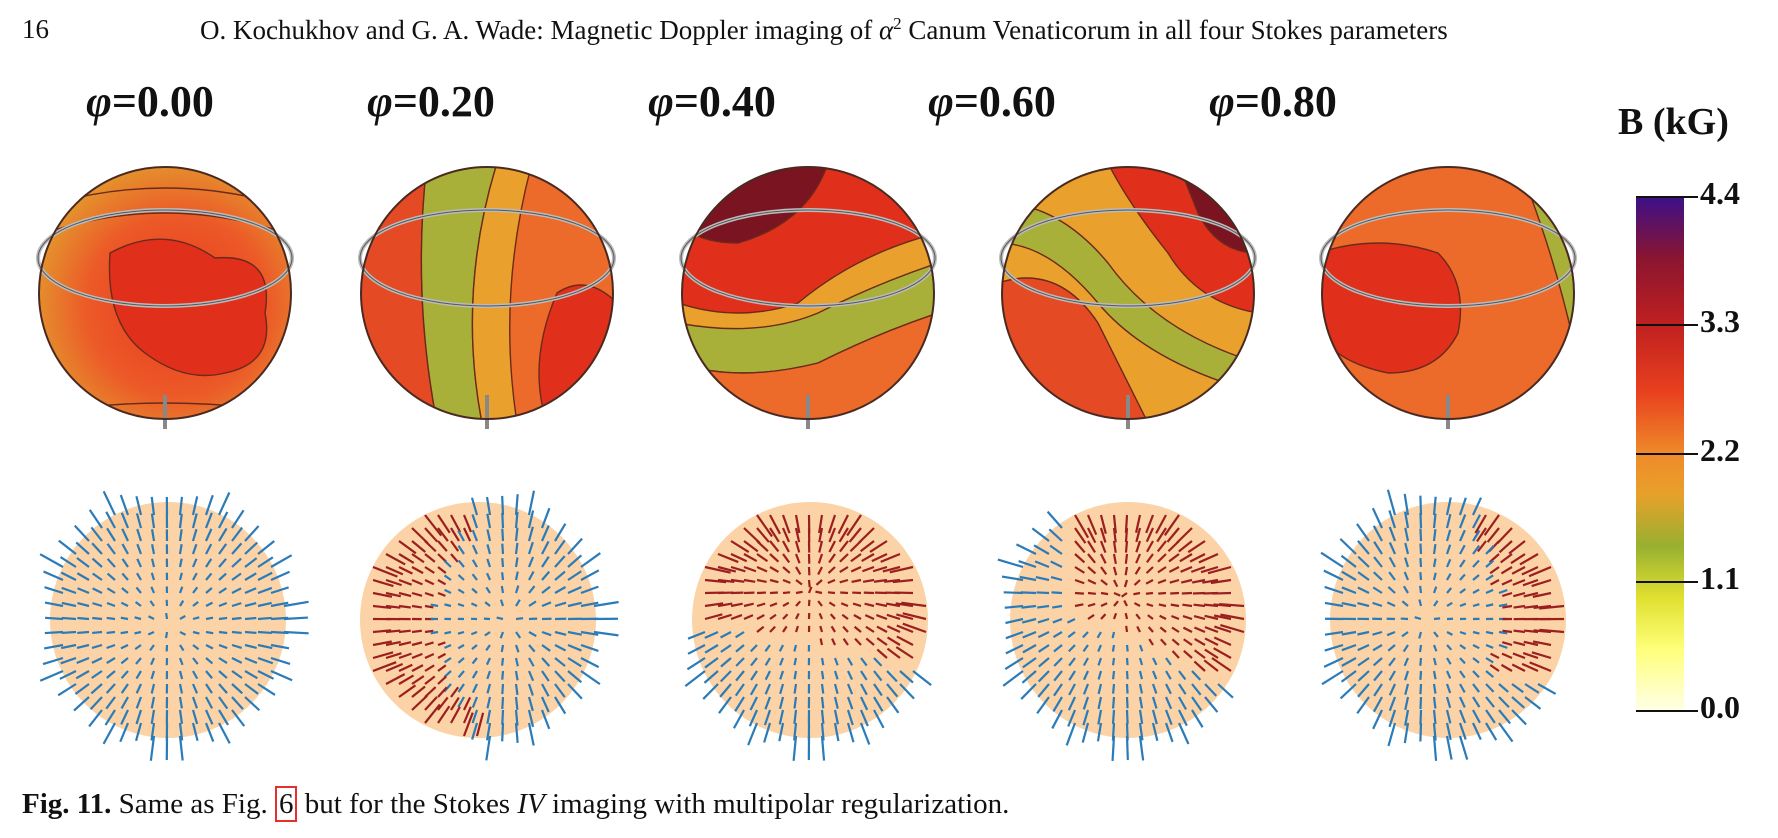  I want to click on phase-label-0: φ=0.00, so click(150, 101).